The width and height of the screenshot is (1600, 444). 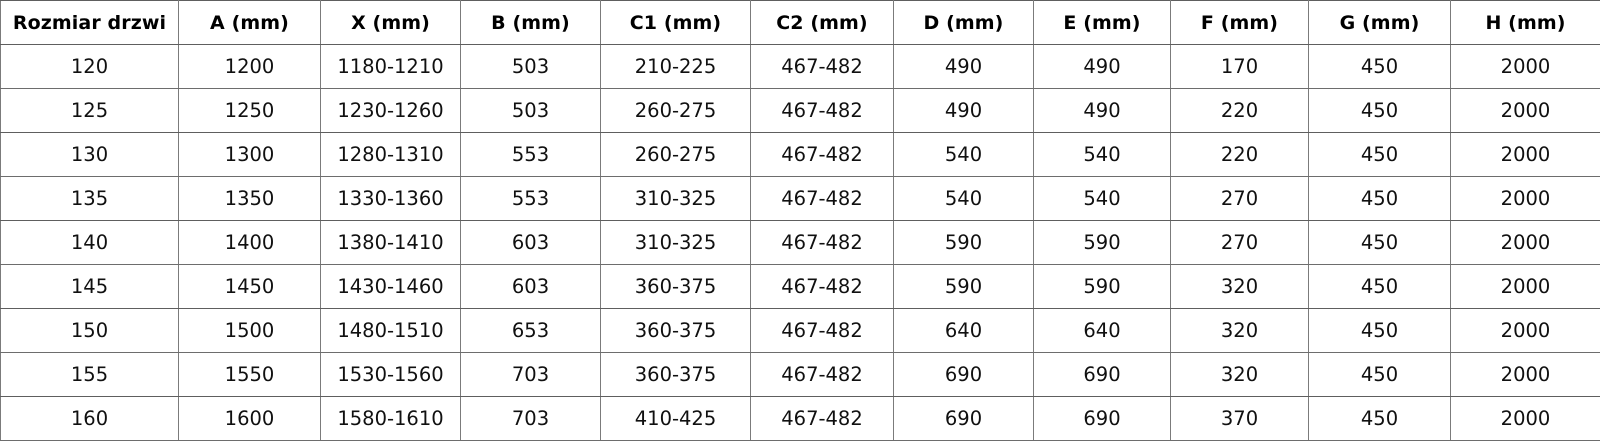 I want to click on cell-x: 1430-1460, so click(x=390, y=286).